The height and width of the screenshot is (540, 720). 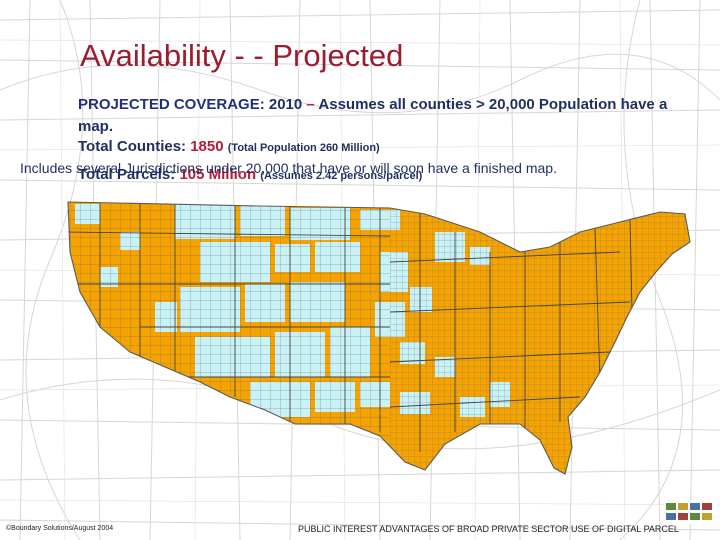 I want to click on parcels-value: 105 Million, so click(x=218, y=174).